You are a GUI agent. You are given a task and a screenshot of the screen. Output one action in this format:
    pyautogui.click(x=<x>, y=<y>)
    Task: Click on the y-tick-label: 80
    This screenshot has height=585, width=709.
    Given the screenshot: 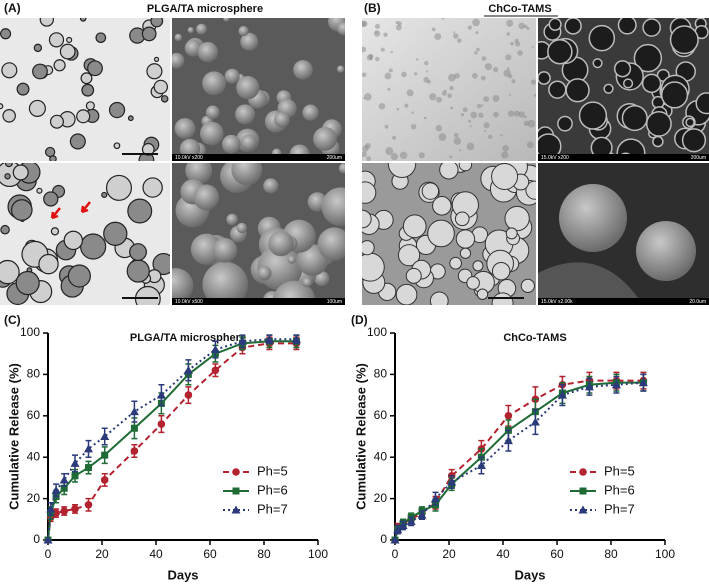 What is the action you would take?
    pyautogui.click(x=34, y=374)
    